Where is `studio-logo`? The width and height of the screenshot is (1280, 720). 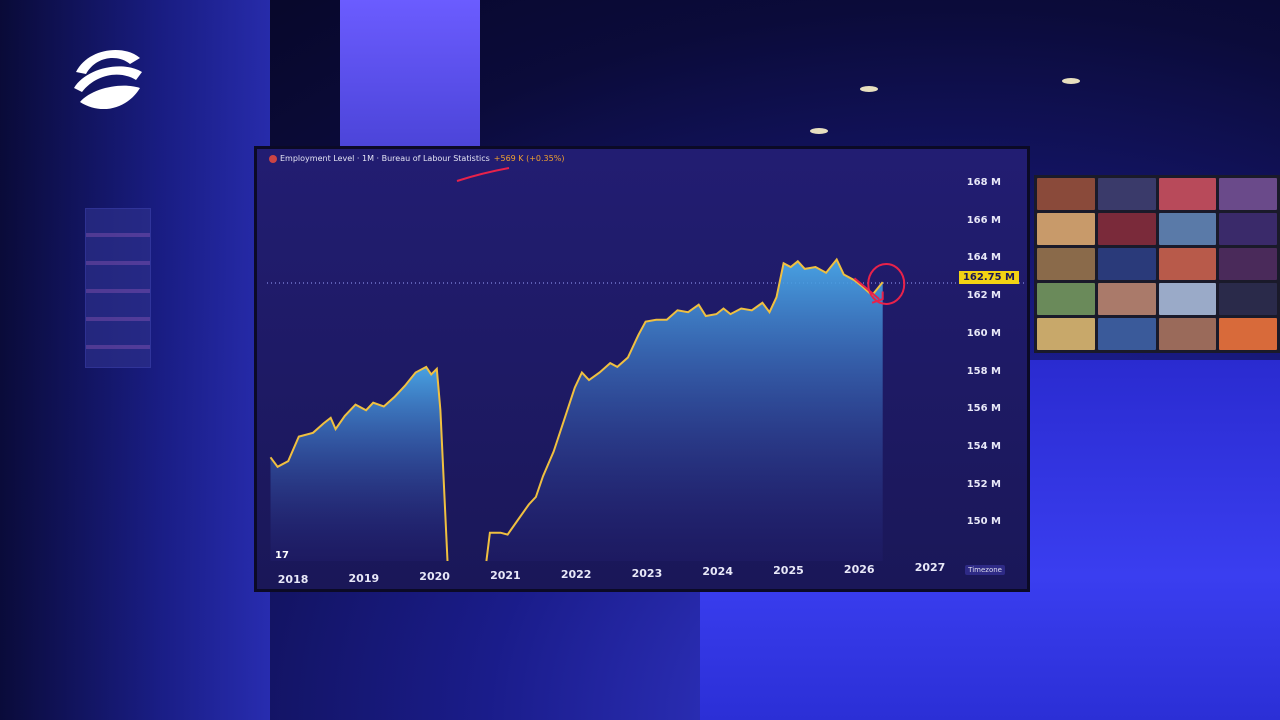 studio-logo is located at coordinates (108, 79).